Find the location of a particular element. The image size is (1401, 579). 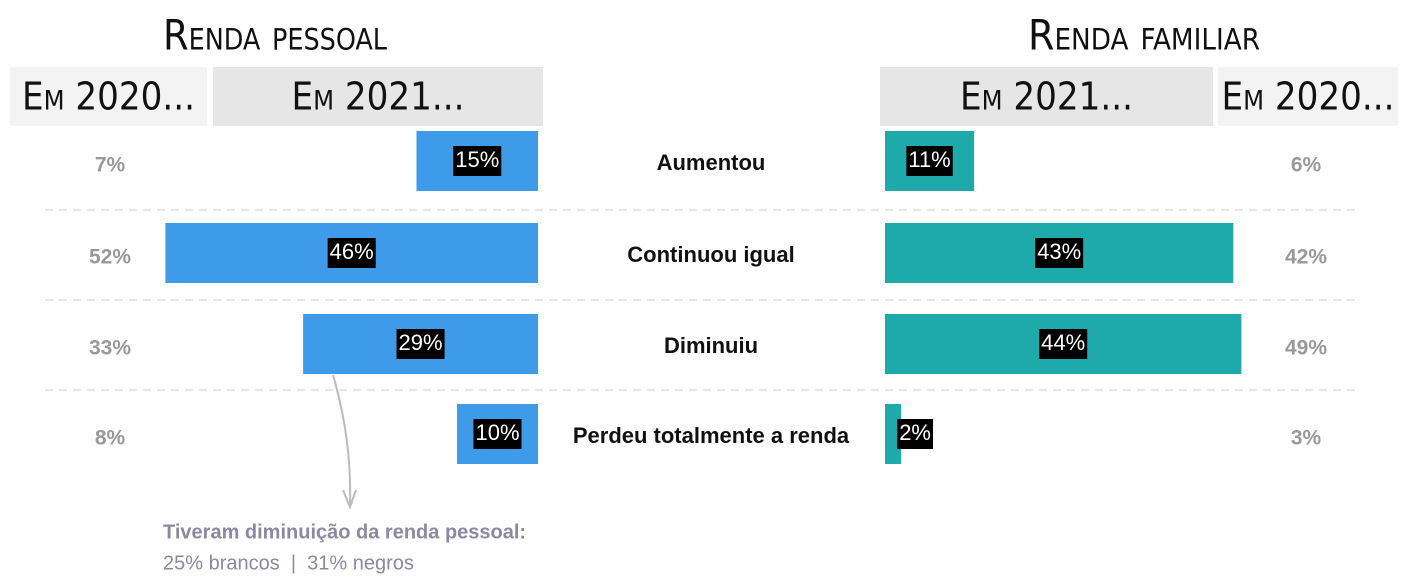

category-label: Aumentou is located at coordinates (711, 162).